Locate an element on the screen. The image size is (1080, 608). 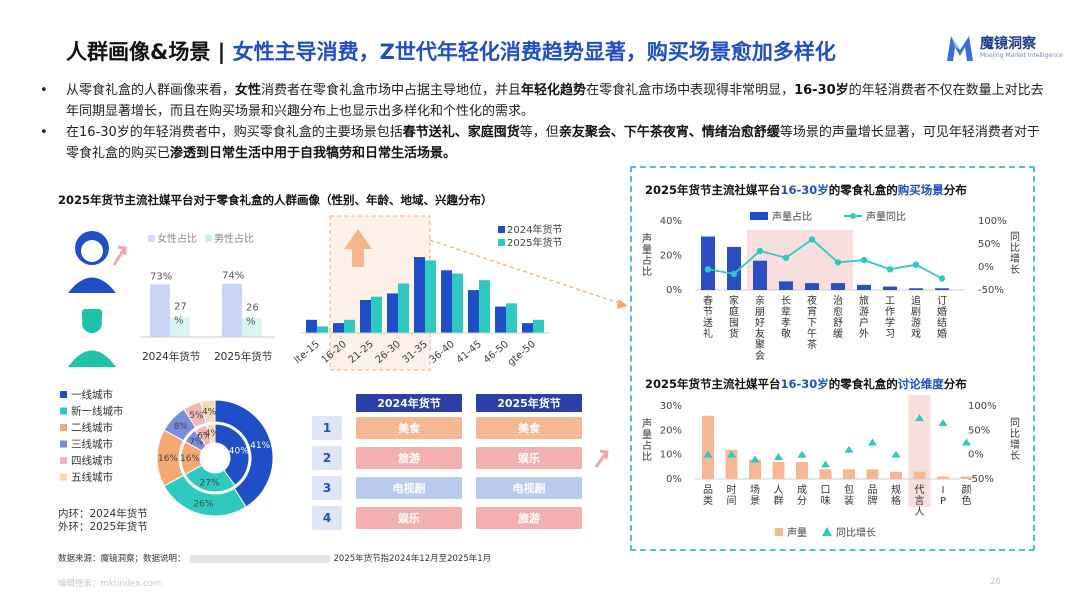
age-up-arrow-icon is located at coordinates (358, 248).